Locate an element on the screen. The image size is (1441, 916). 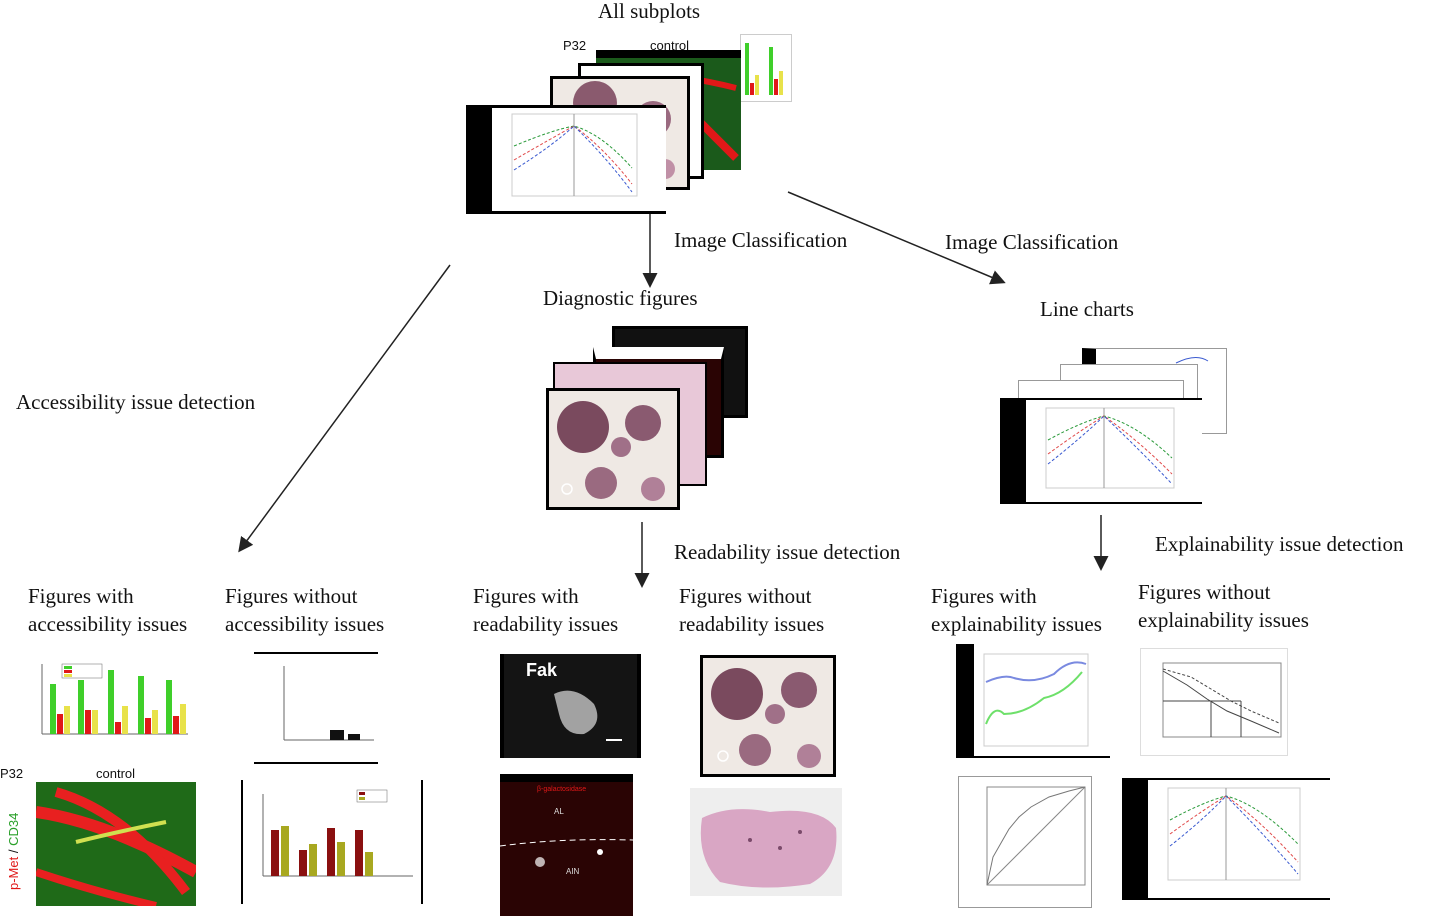
edge-label-image-classification-right: Image Classification is located at coordinates (1032, 242).